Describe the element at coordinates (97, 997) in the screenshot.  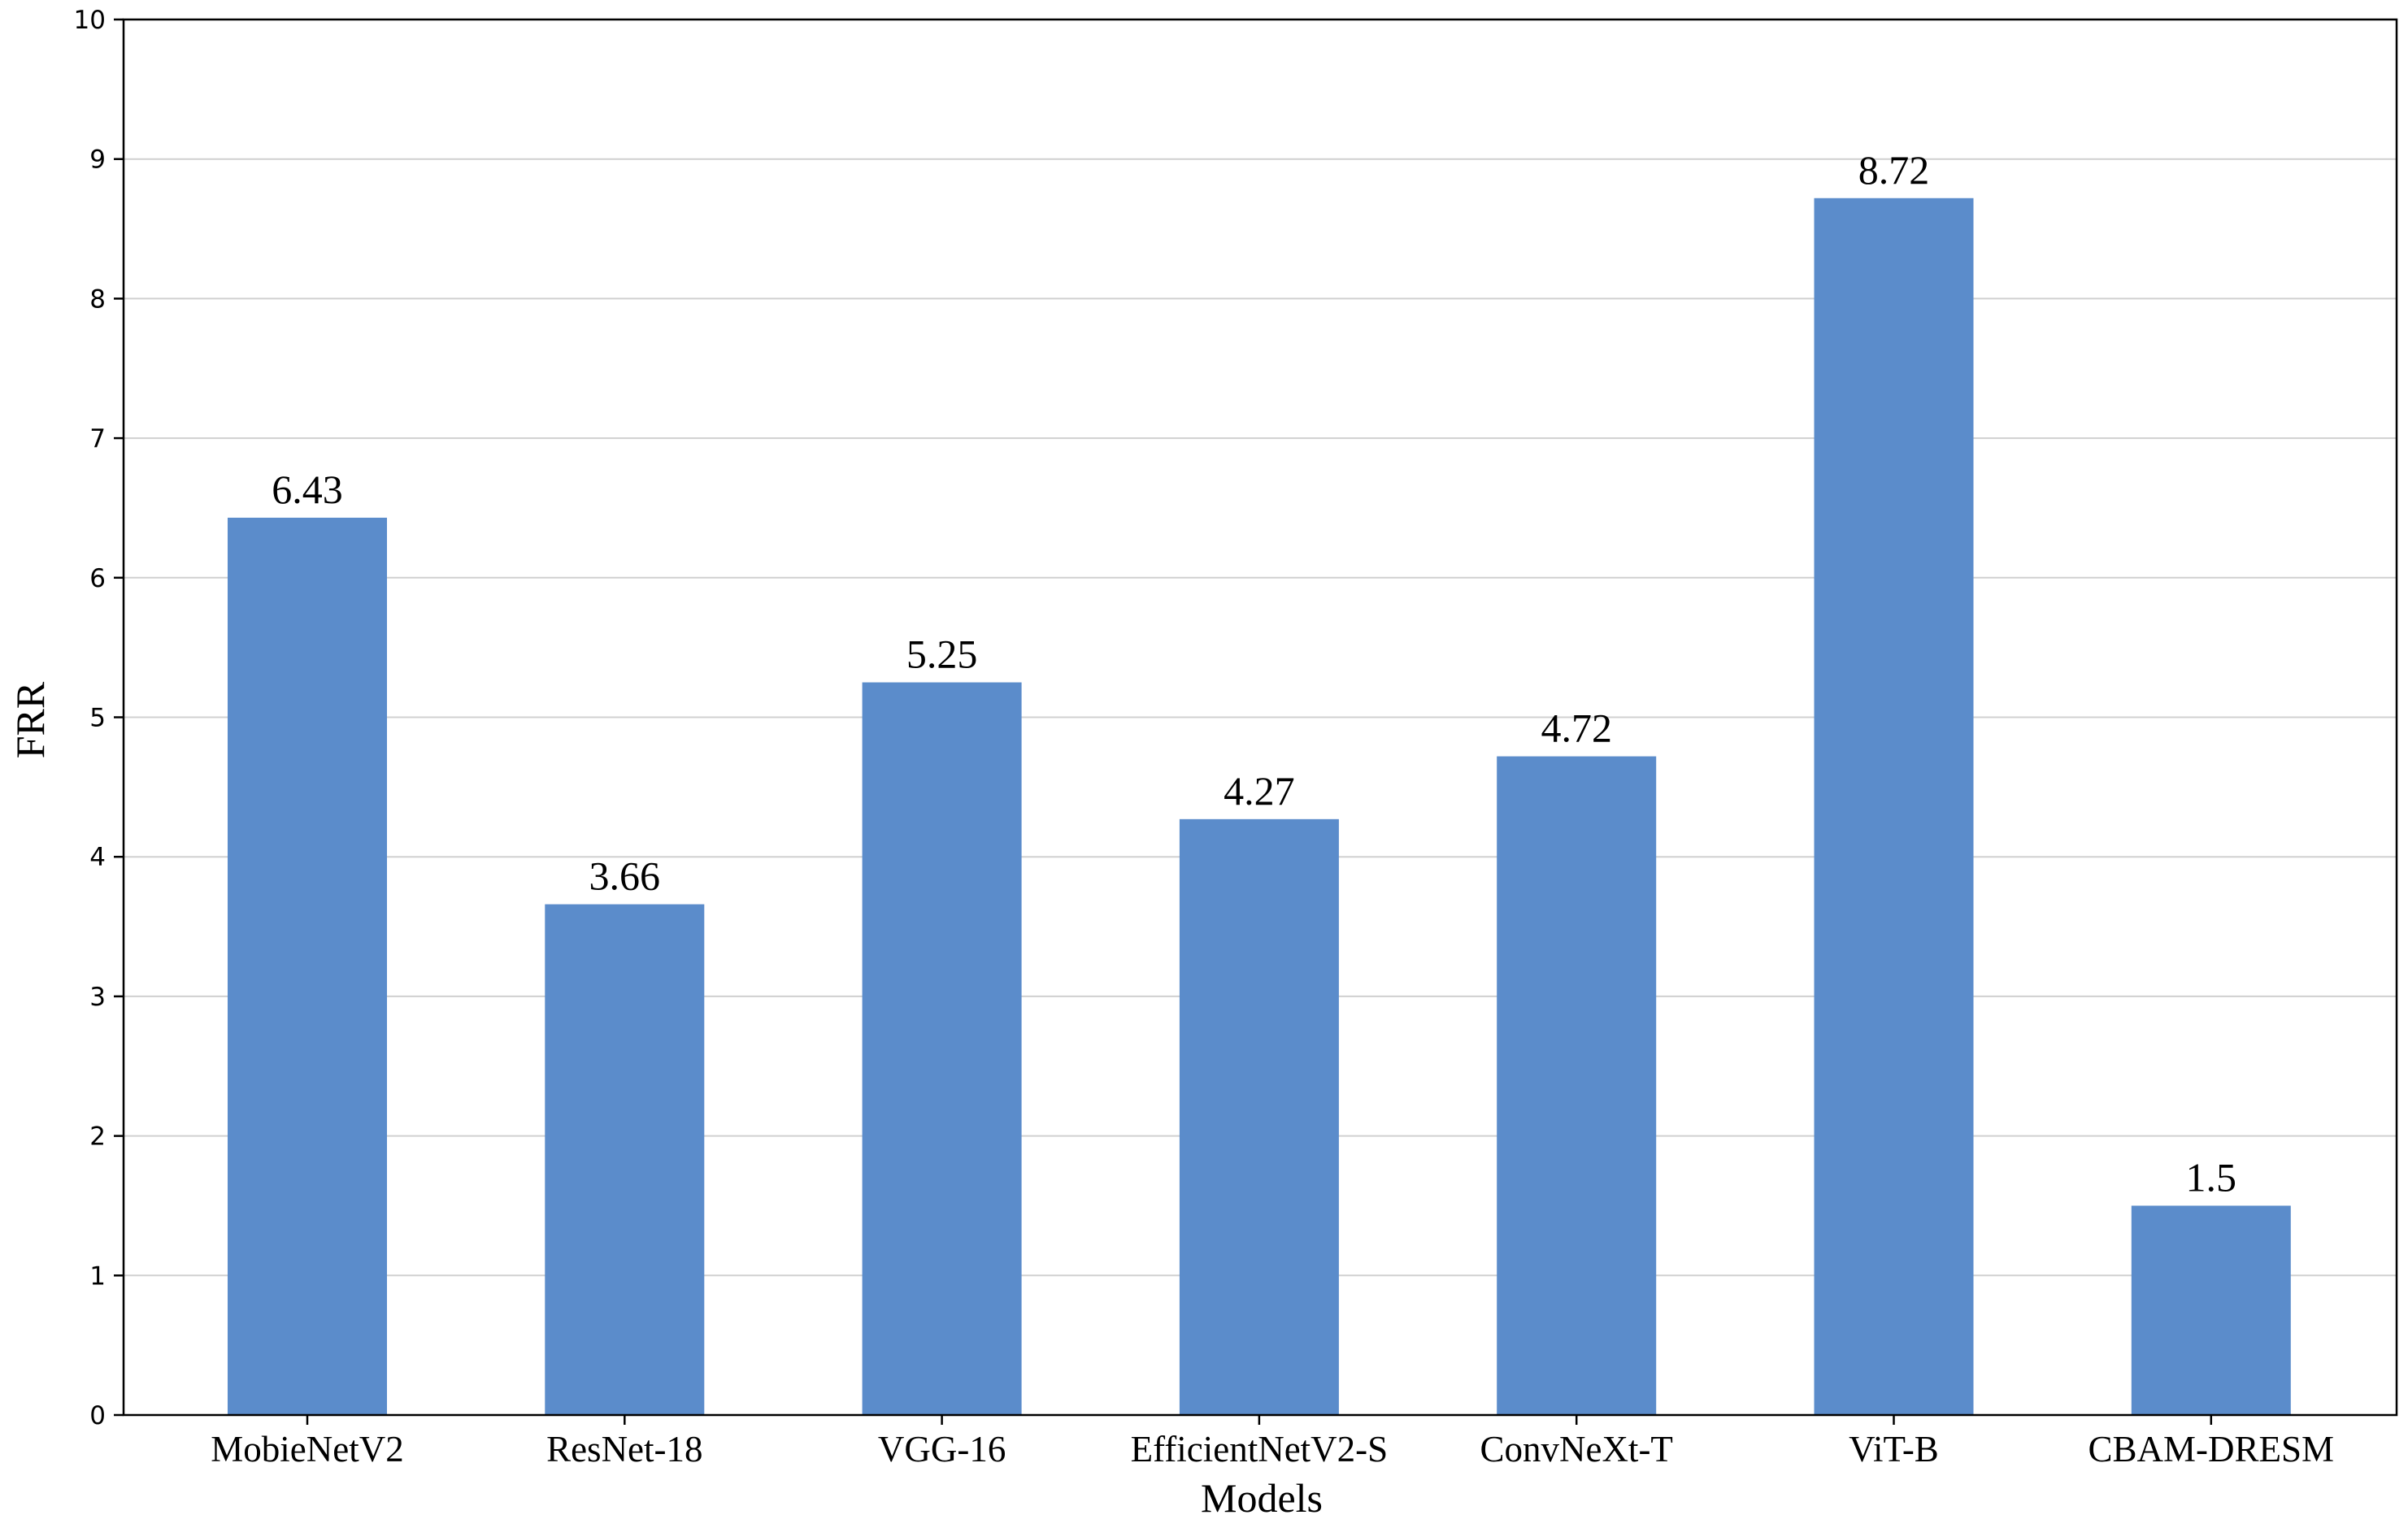
I see `y-tick-label: 3` at that location.